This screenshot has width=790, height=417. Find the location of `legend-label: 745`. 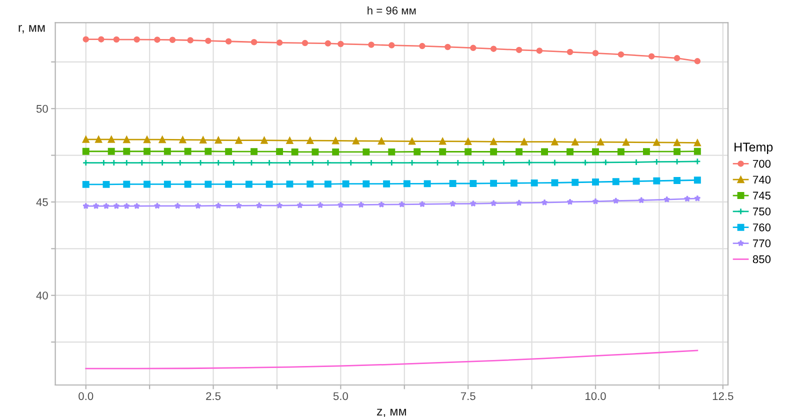

legend-label: 745 is located at coordinates (762, 196).